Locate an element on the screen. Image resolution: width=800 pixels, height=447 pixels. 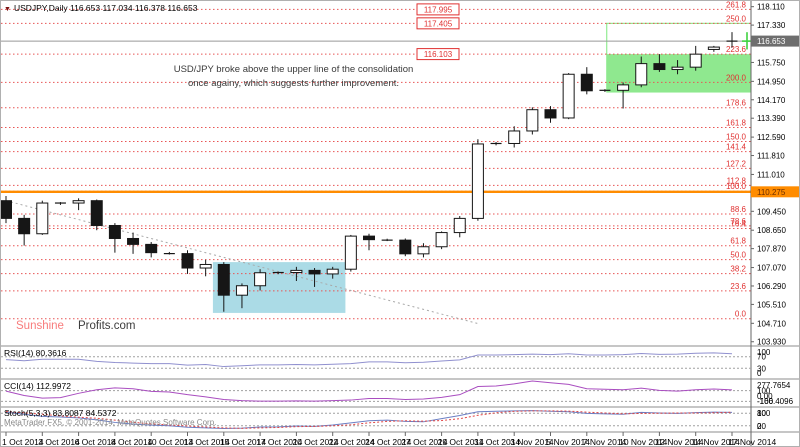
svg-text: 22 Oct 2014 is located at coordinates (352, 442).